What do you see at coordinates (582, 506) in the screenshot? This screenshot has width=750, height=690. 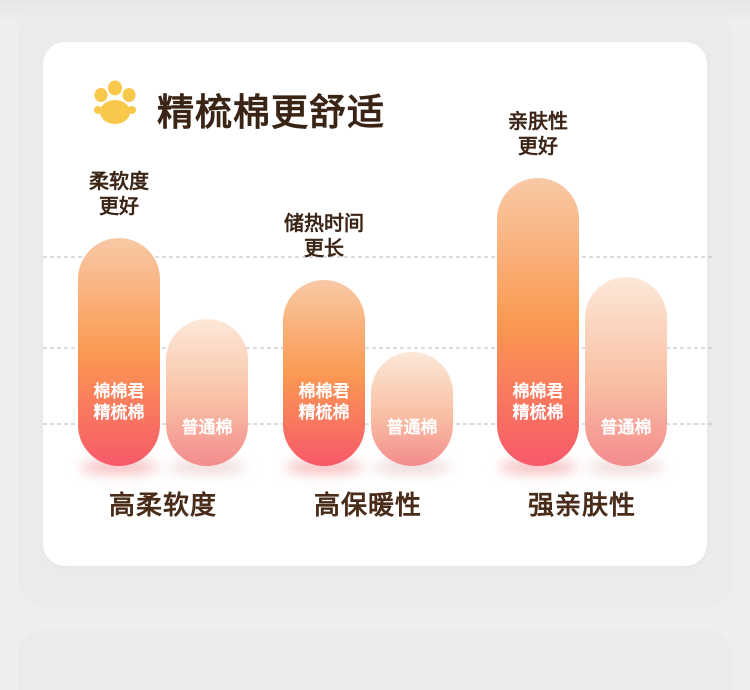 I see `category-label: 强亲肤性` at bounding box center [582, 506].